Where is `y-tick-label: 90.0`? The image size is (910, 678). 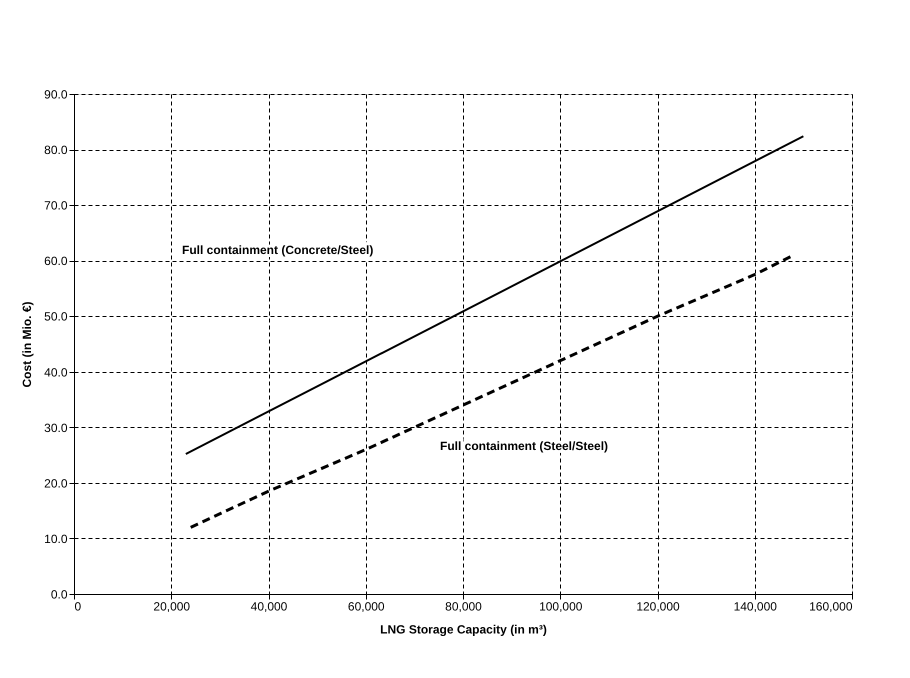
y-tick-label: 90.0 is located at coordinates (56, 95).